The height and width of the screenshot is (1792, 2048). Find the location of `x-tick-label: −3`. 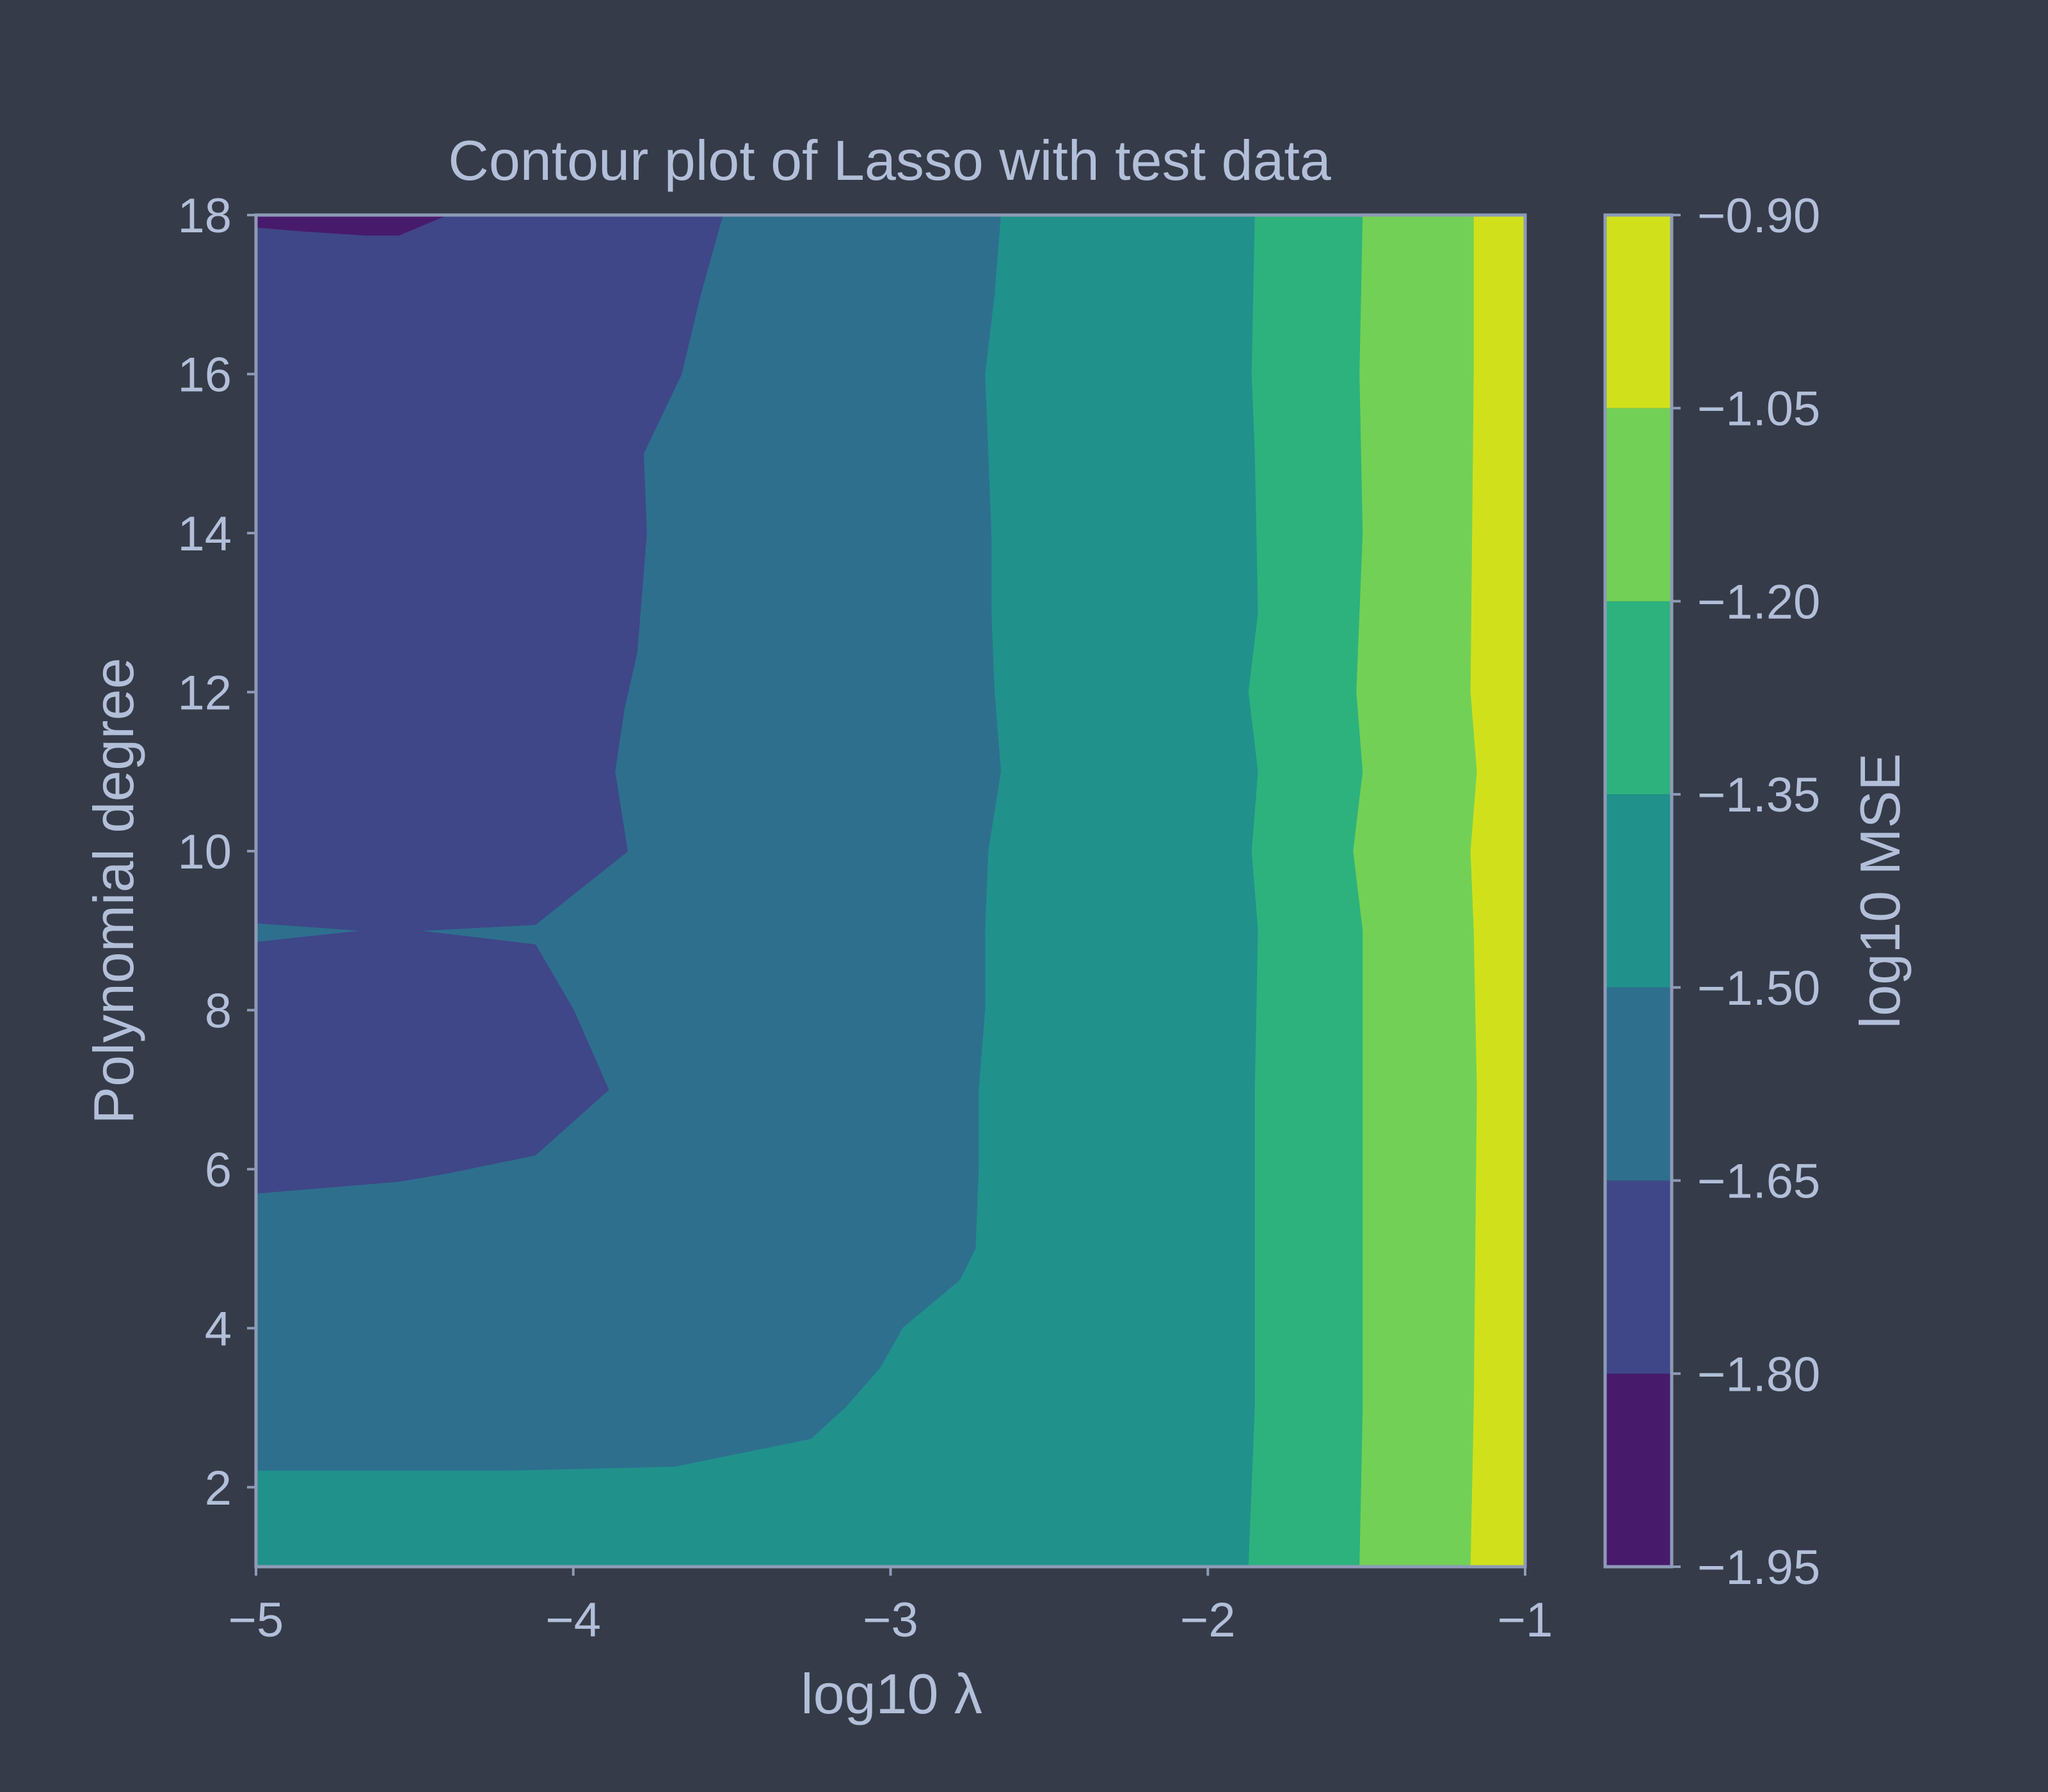

x-tick-label: −3 is located at coordinates (890, 1620).